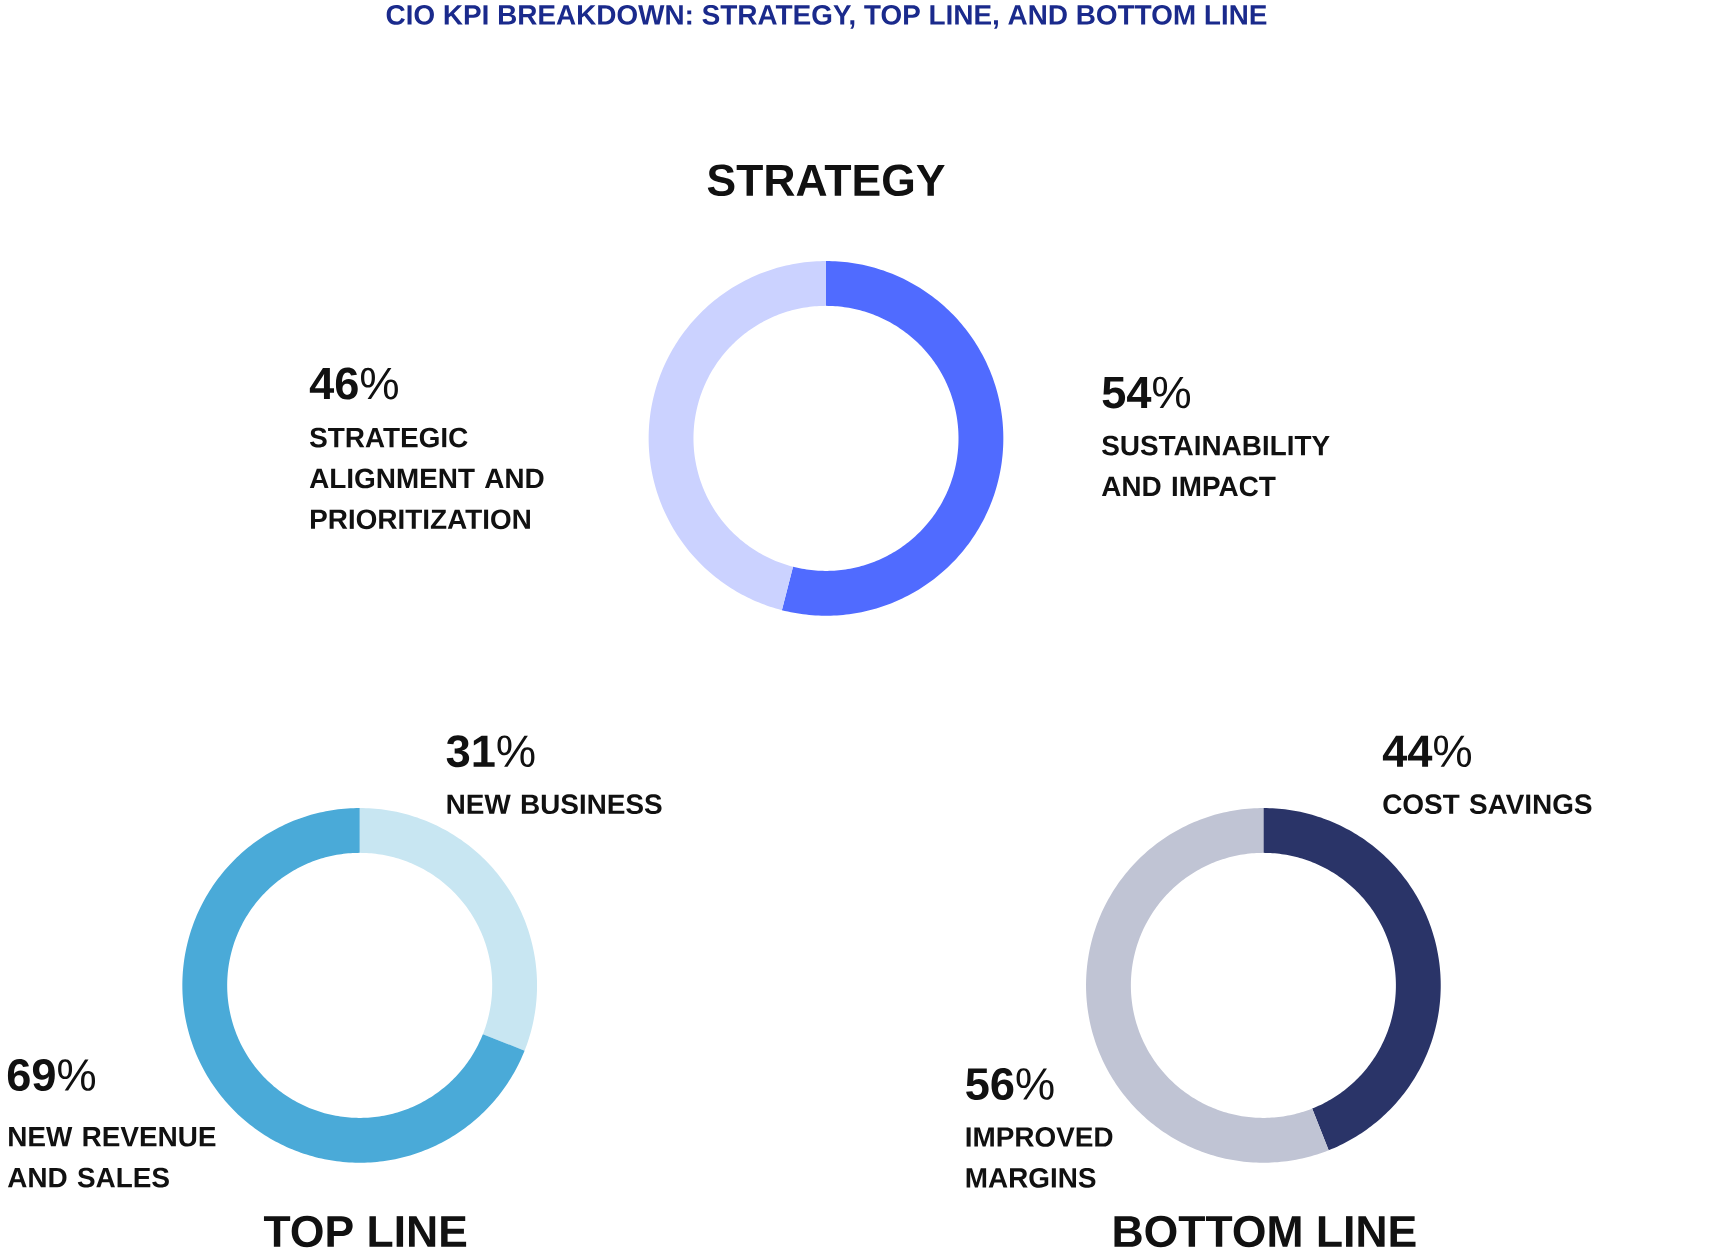 The width and height of the screenshot is (1711, 1257). Describe the element at coordinates (1146, 392) in the screenshot. I see `data-label: 54%` at that location.